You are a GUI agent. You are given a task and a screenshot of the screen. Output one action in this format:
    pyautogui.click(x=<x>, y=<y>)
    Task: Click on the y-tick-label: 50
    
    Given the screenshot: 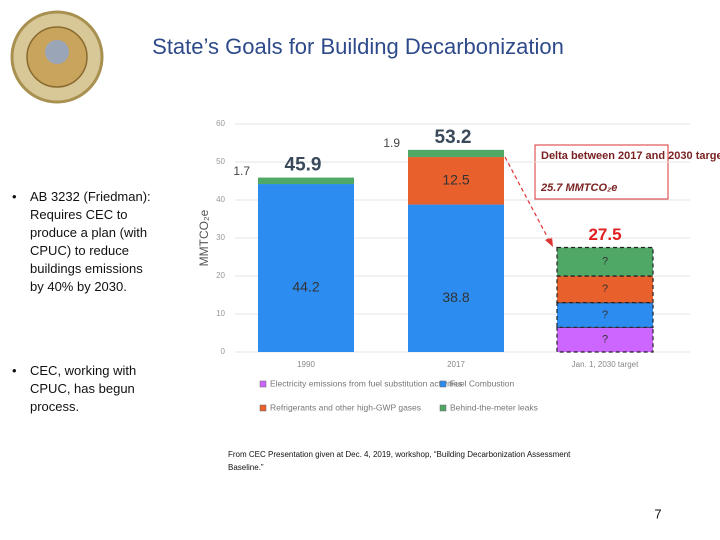 What is the action you would take?
    pyautogui.click(x=220, y=161)
    